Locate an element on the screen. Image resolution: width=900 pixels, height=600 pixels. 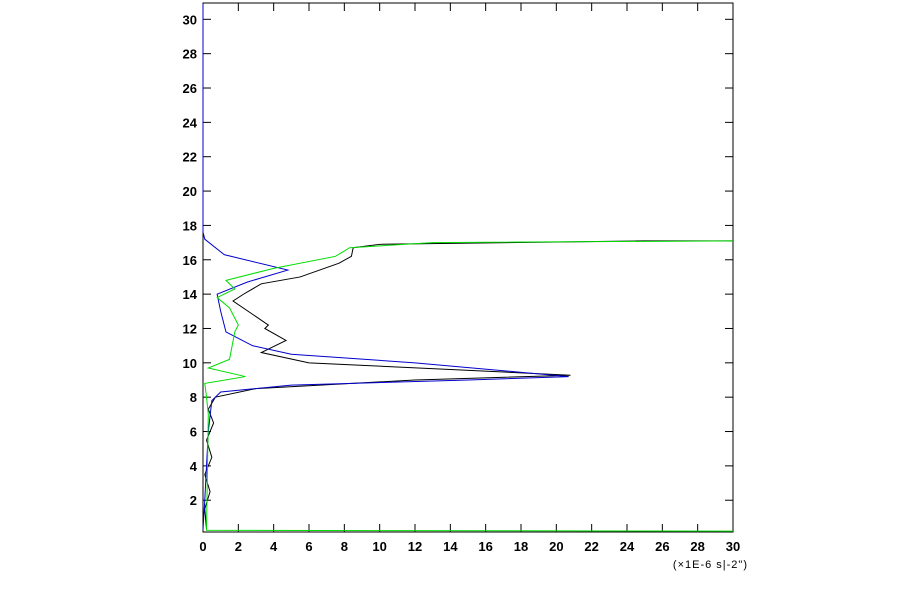
x-tick-label: 12 is located at coordinates (415, 546).